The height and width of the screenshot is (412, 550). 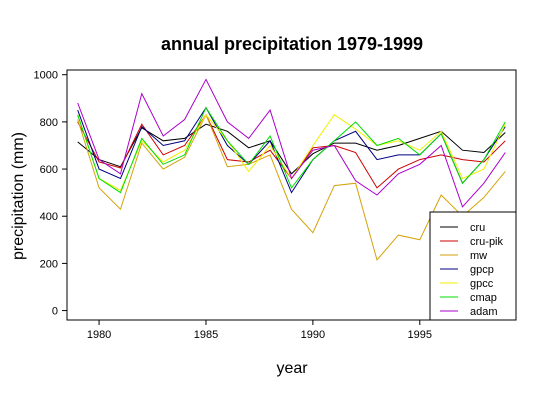 I want to click on legend-label-mw: mw, so click(x=478, y=256).